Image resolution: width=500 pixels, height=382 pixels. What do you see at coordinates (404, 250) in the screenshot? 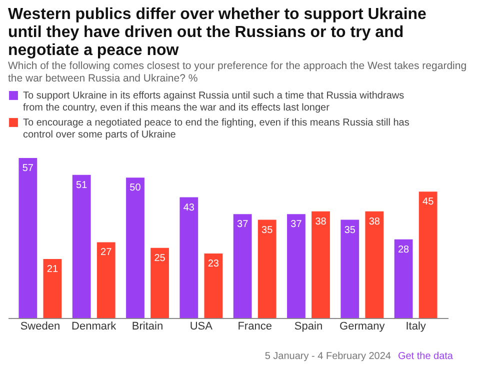
I see `data-label: 28` at bounding box center [404, 250].